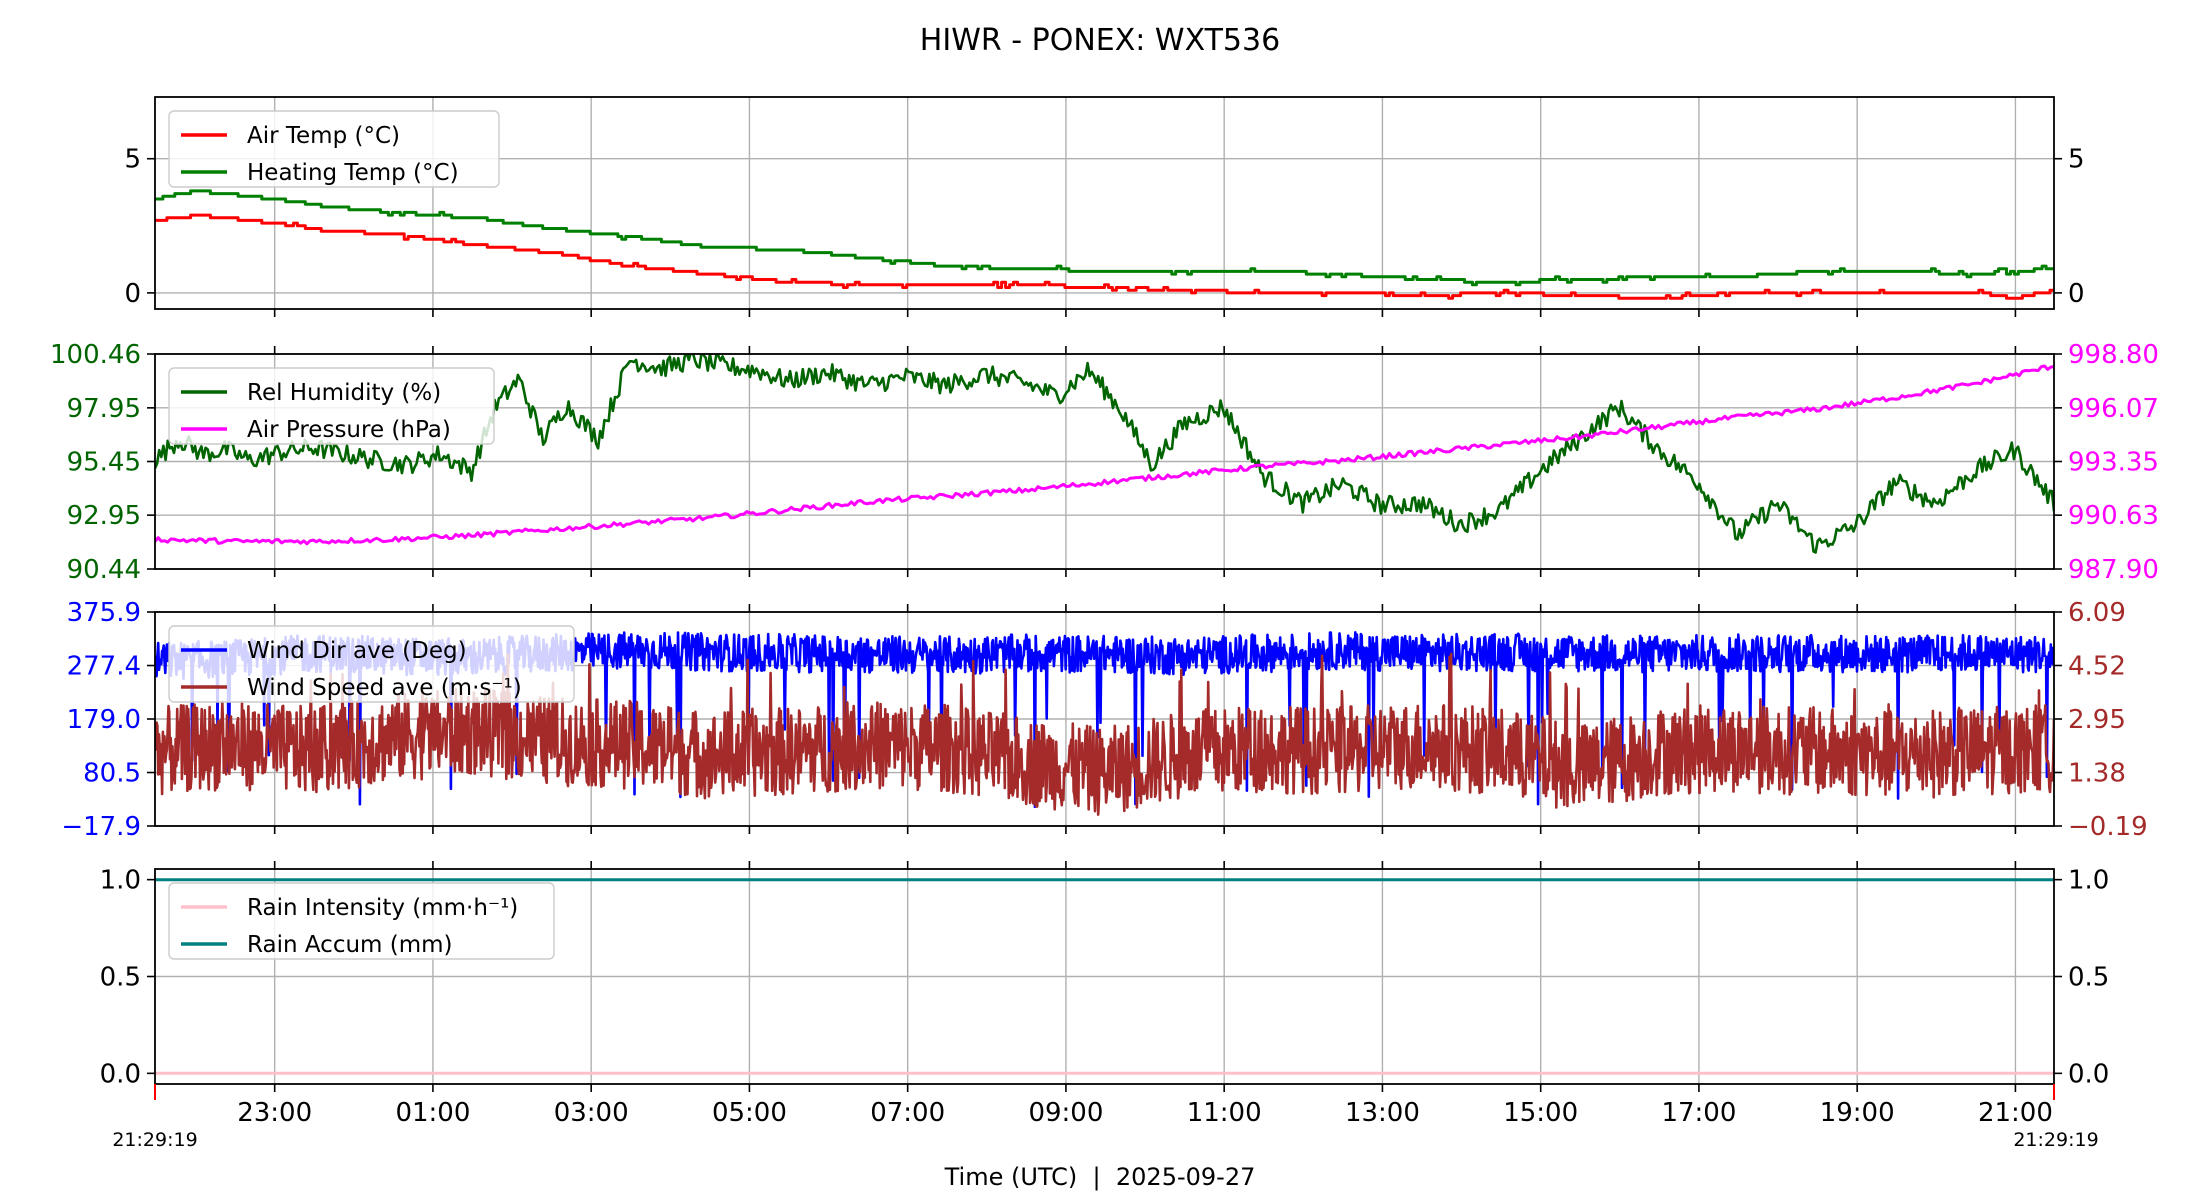 This screenshot has height=1200, width=2200. What do you see at coordinates (120, 978) in the screenshot?
I see `y-tick-label: 0.5` at bounding box center [120, 978].